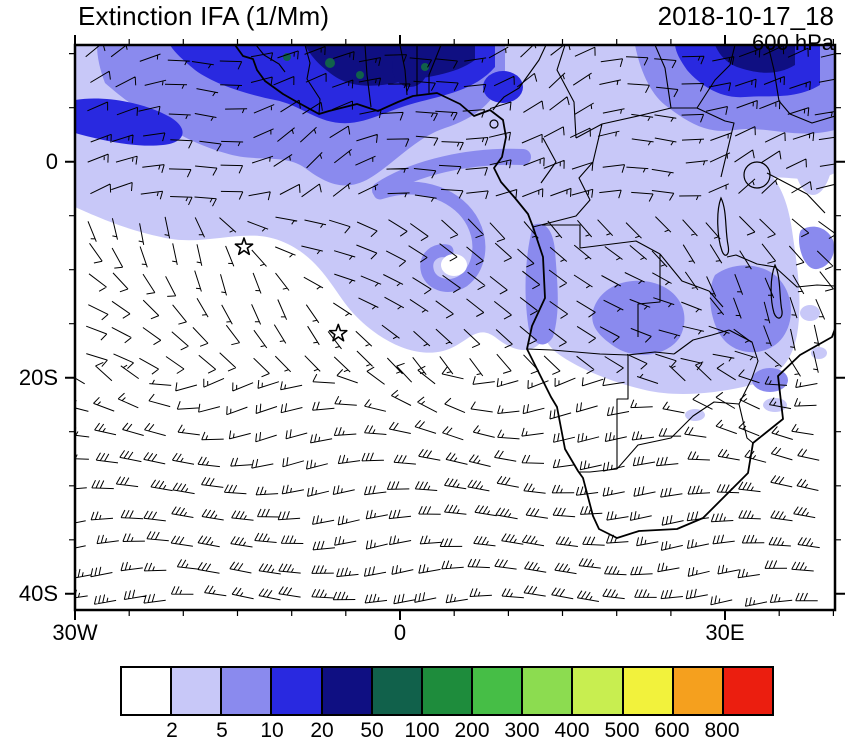  What do you see at coordinates (672, 730) in the screenshot?
I see `colorbar-level-label: 600` at bounding box center [672, 730].